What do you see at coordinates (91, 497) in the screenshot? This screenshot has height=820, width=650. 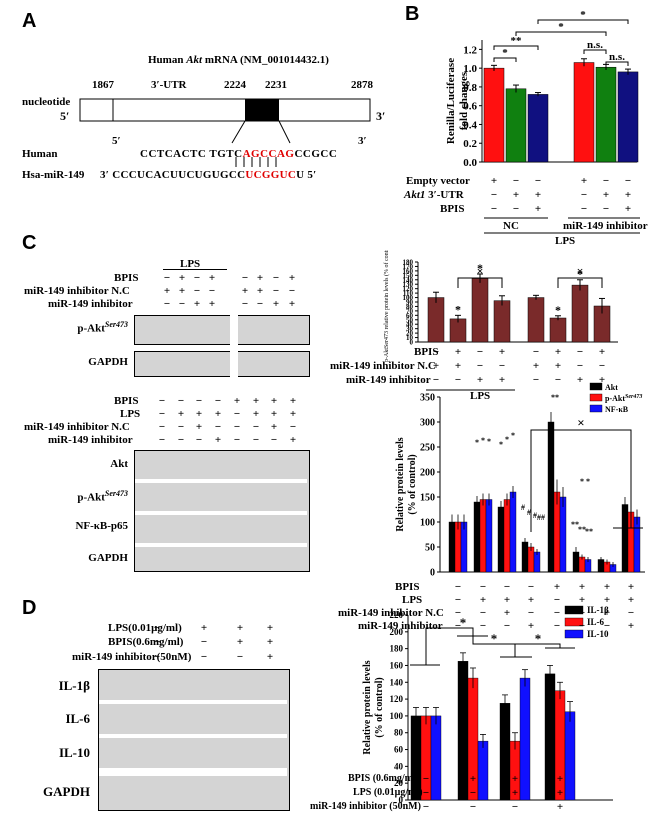 I see `c2-pakt-text: p-Akt` at bounding box center [91, 497].